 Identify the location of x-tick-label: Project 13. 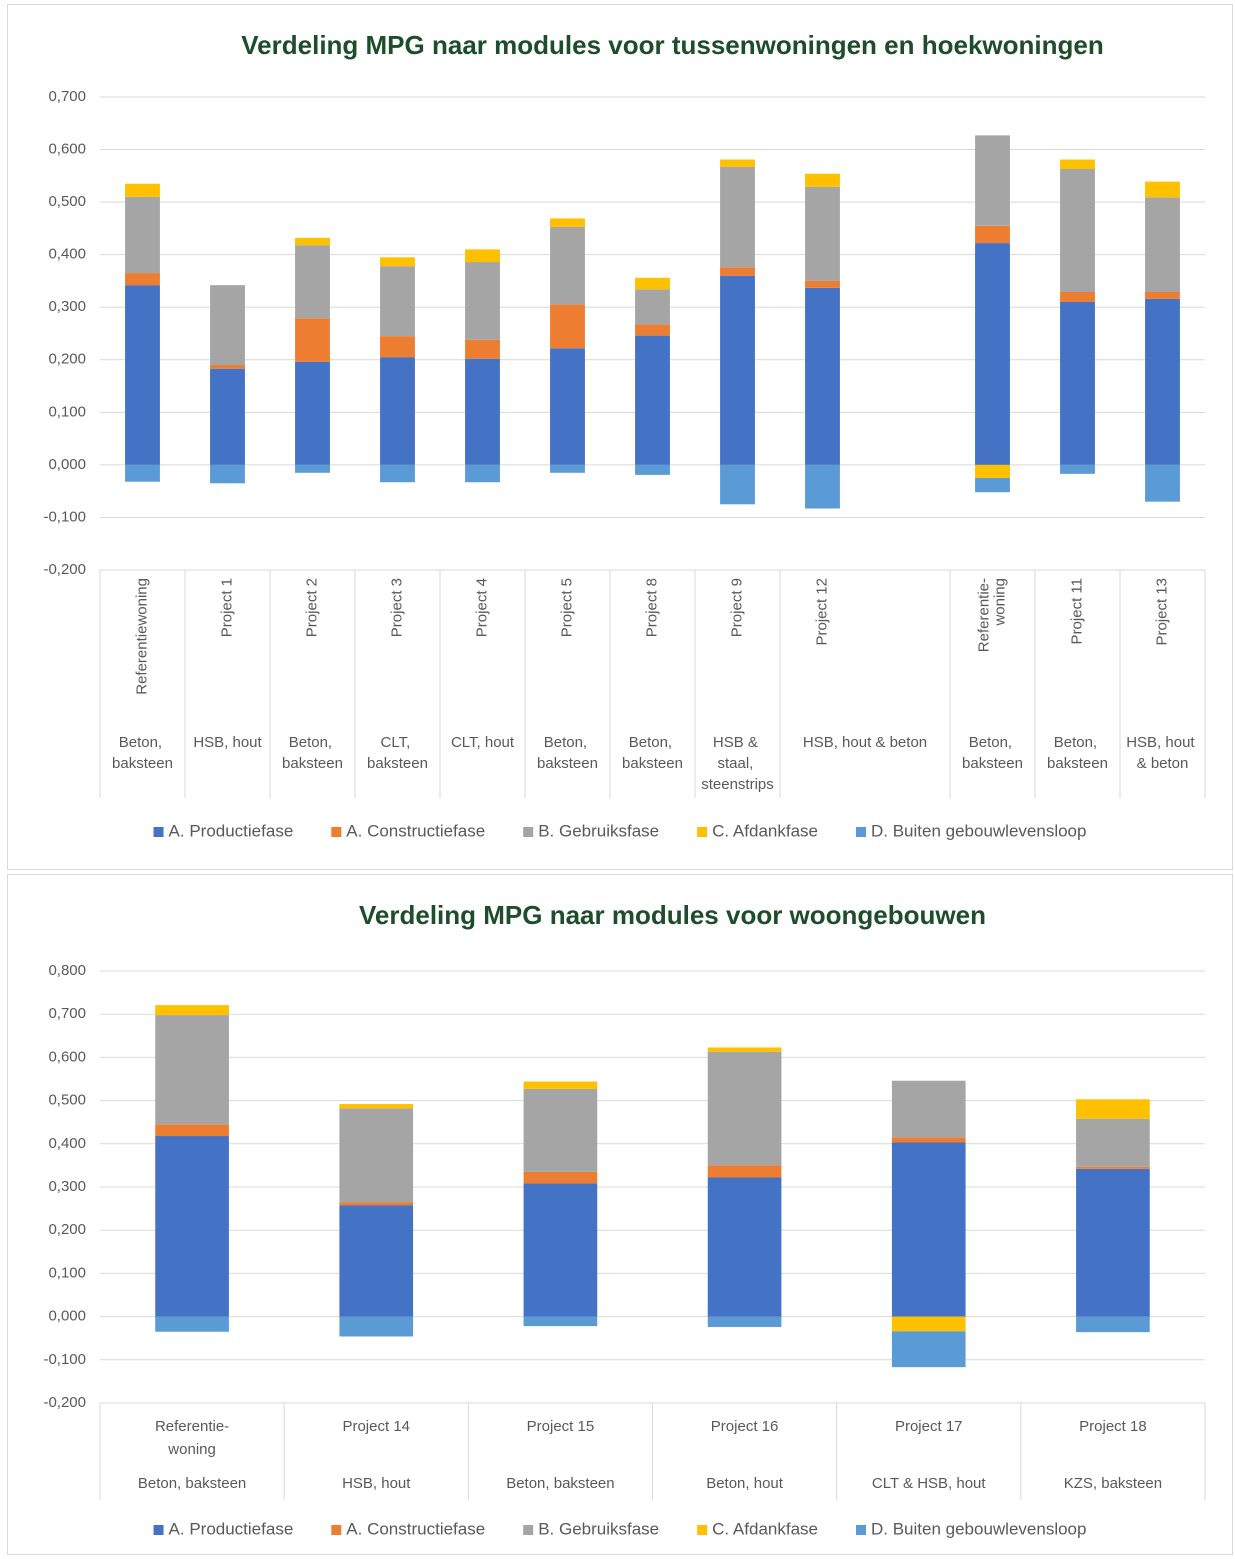
(1161, 612).